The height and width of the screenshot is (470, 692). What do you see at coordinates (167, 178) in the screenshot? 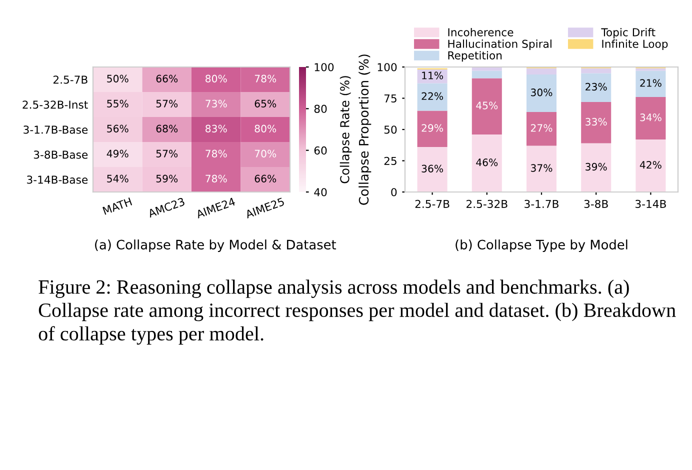
I see `data-label: 59%` at bounding box center [167, 178].